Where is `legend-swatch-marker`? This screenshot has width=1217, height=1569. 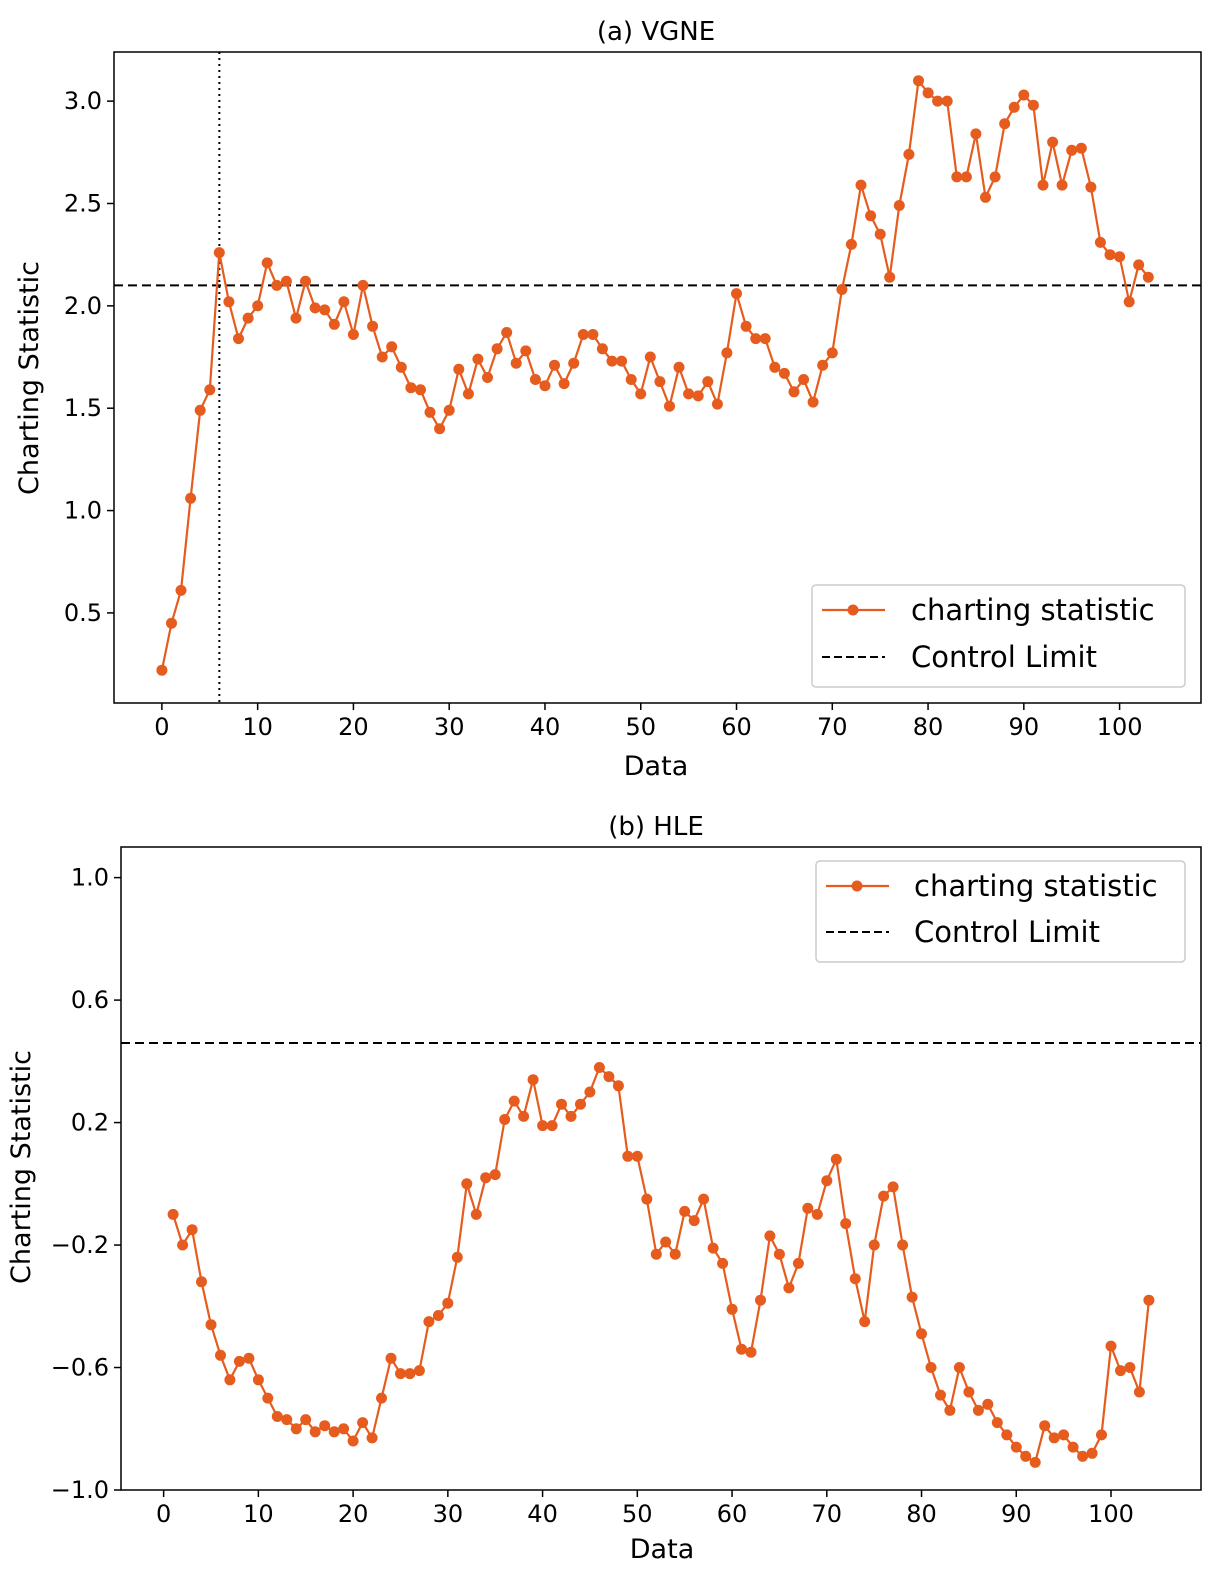
legend-swatch-marker is located at coordinates (853, 610).